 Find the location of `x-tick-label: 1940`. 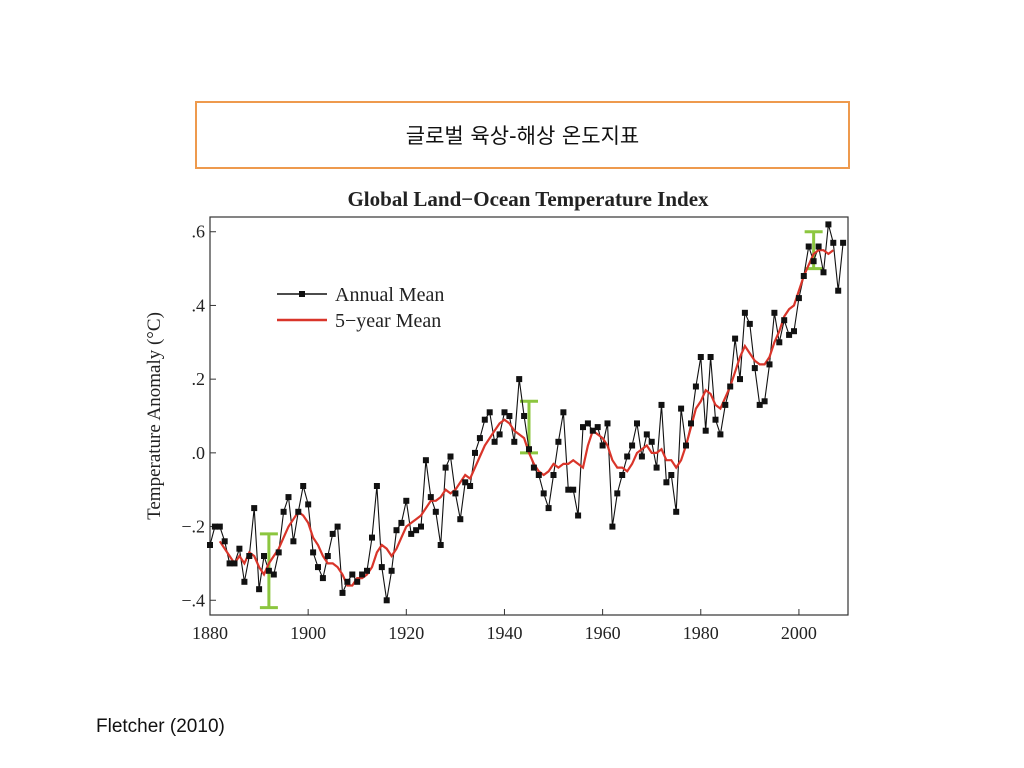

x-tick-label: 1940 is located at coordinates (504, 633).